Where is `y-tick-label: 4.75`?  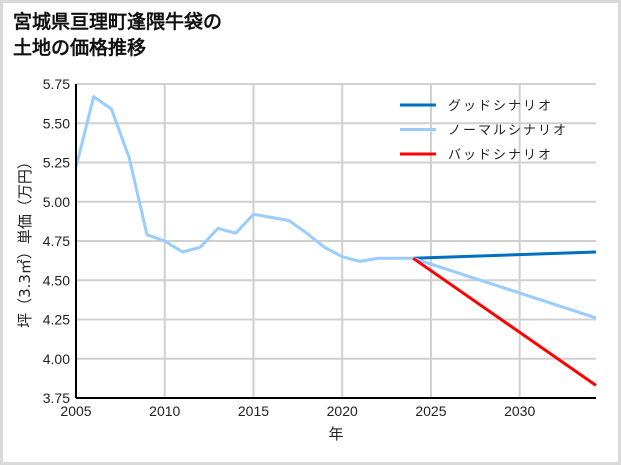
y-tick-label: 4.75 is located at coordinates (56, 241).